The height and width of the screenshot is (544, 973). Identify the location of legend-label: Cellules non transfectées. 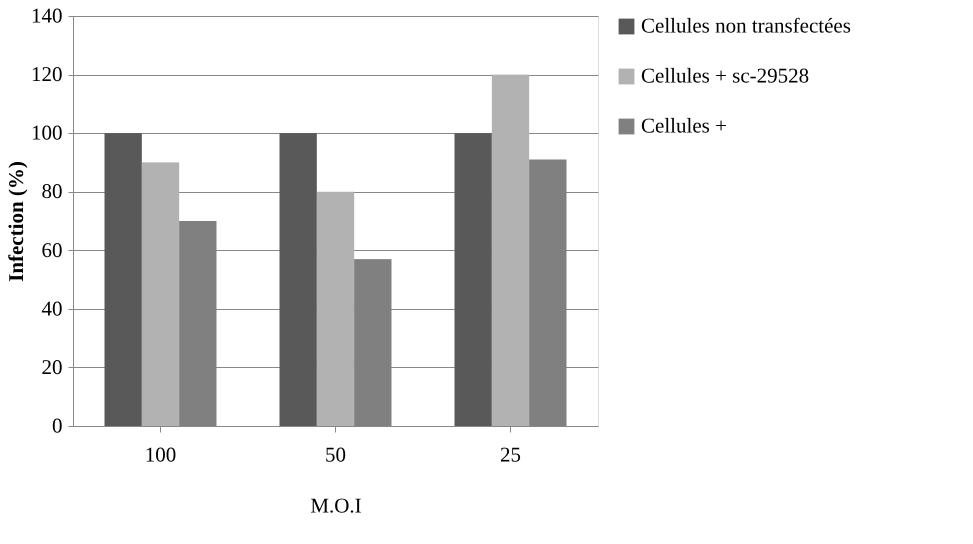
(746, 26).